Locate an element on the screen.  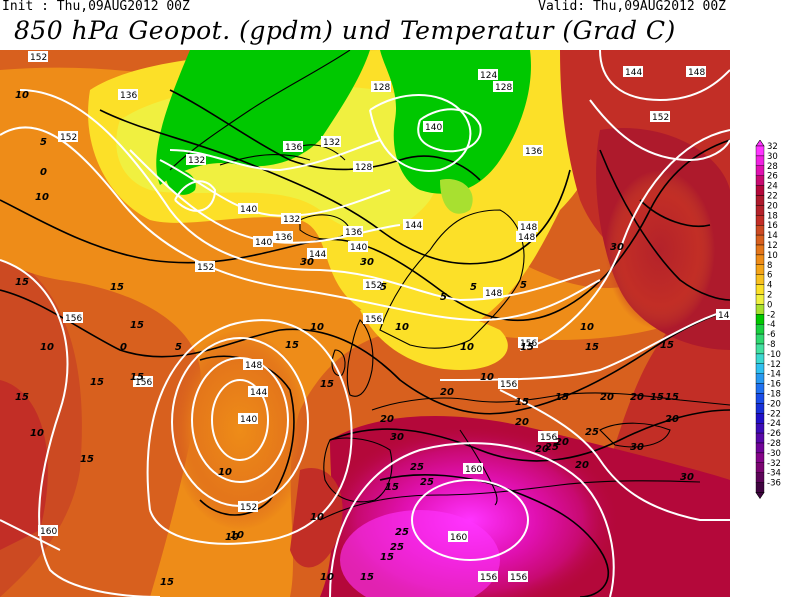
geo-label: 148 is located at coordinates (724, 316).